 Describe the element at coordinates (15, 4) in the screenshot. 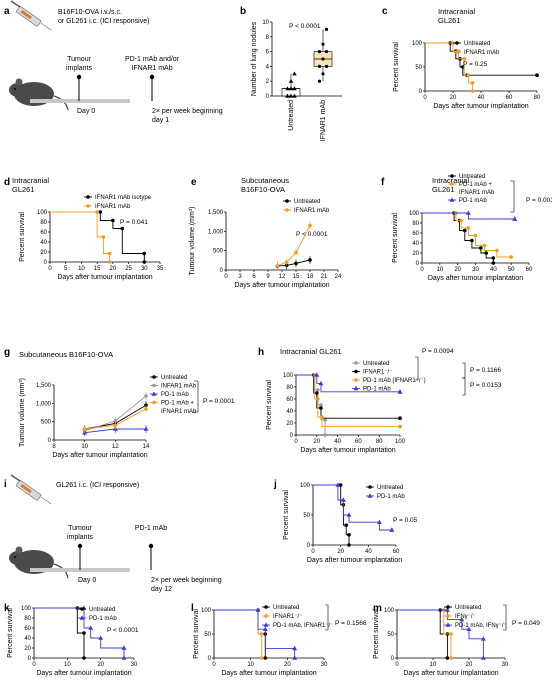

I see `syringe-plunger-icon` at that location.